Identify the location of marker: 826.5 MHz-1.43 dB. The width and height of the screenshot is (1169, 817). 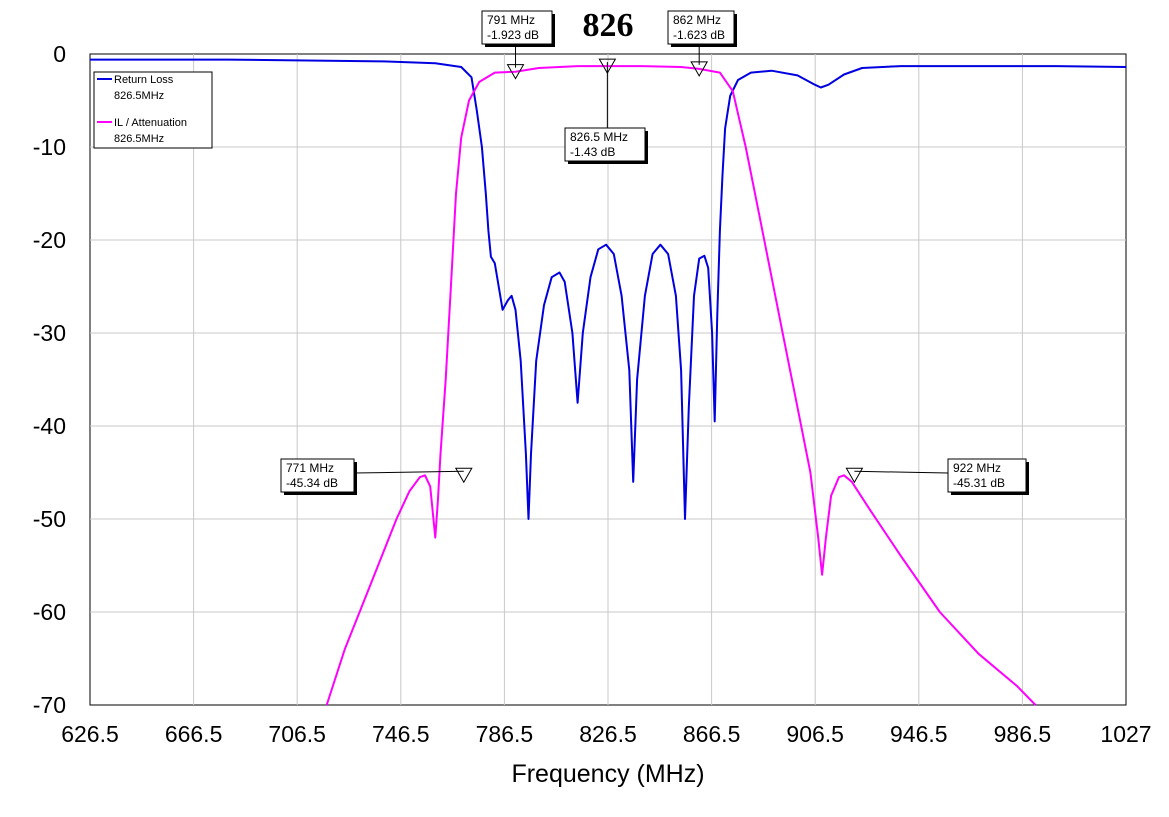
(606, 111).